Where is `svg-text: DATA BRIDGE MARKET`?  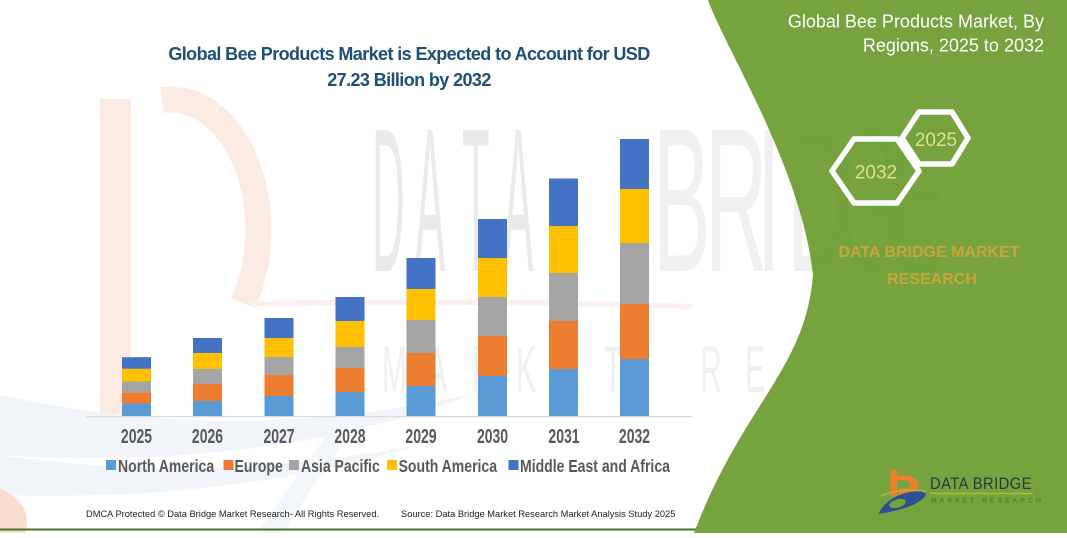 svg-text: DATA BRIDGE MARKET is located at coordinates (928, 252).